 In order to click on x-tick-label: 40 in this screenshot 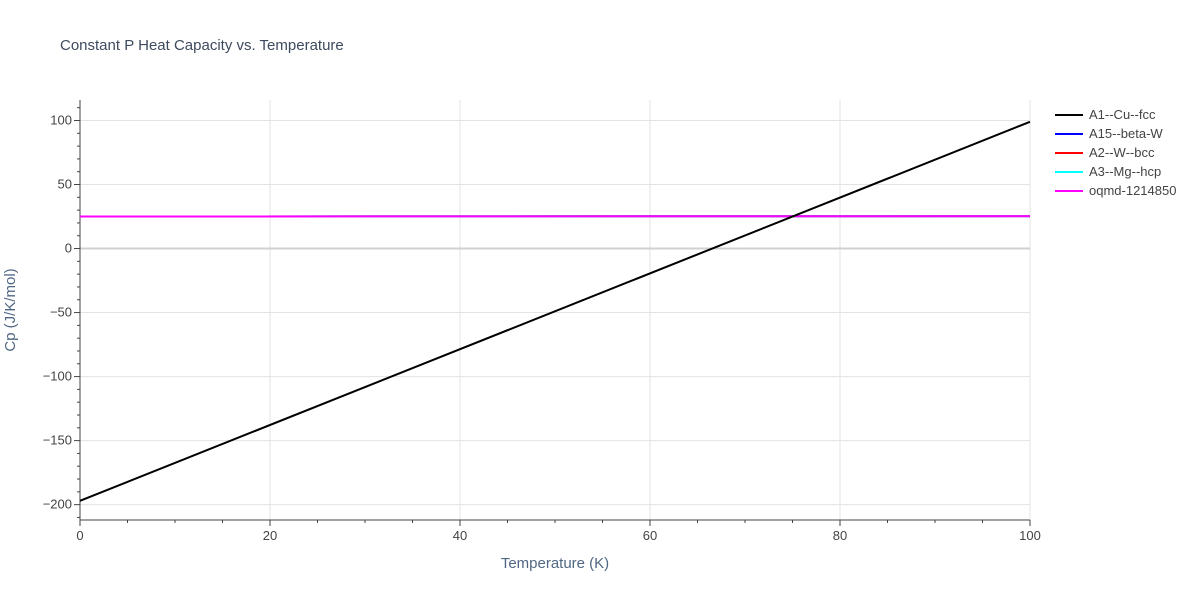, I will do `click(460, 535)`.